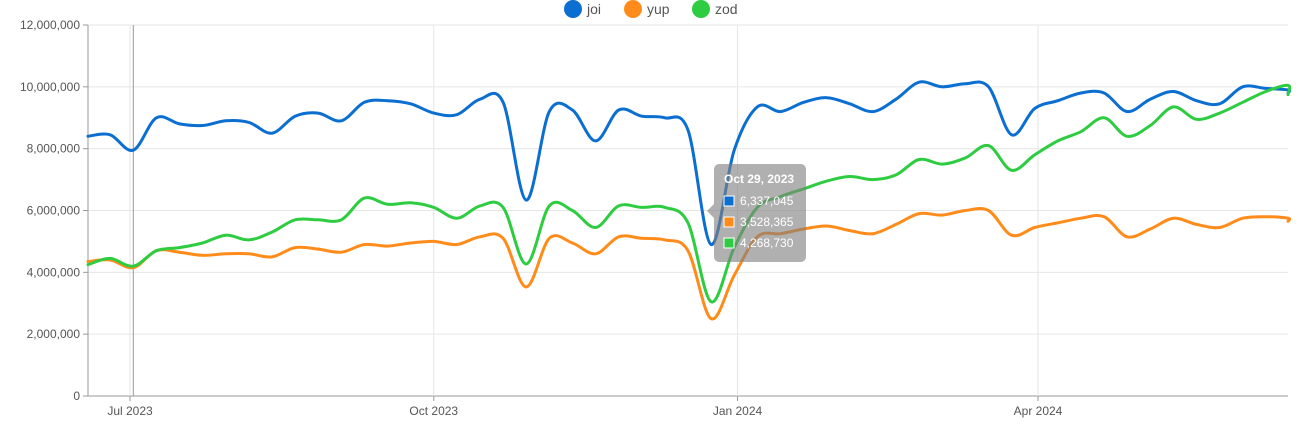 This screenshot has width=1315, height=437. I want to click on tooltip-swatch-zod, so click(729, 243).